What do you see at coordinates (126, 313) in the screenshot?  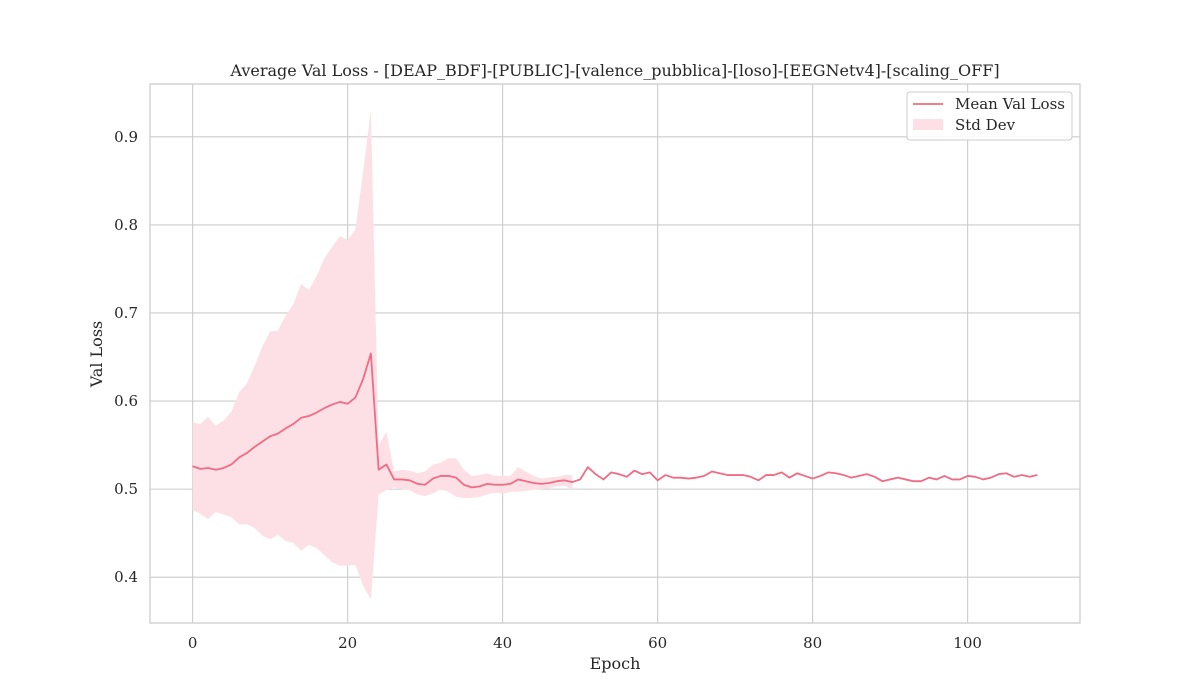 I see `y-tick-label: 0.7` at bounding box center [126, 313].